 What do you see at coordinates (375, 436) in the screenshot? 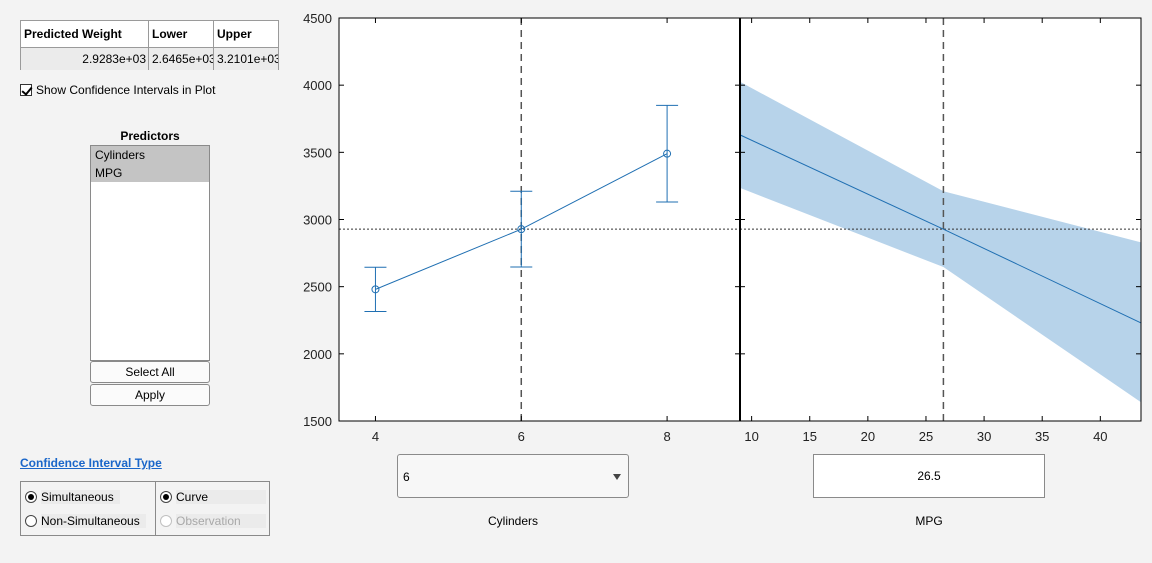
I see `x-tick-label: 4` at bounding box center [375, 436].